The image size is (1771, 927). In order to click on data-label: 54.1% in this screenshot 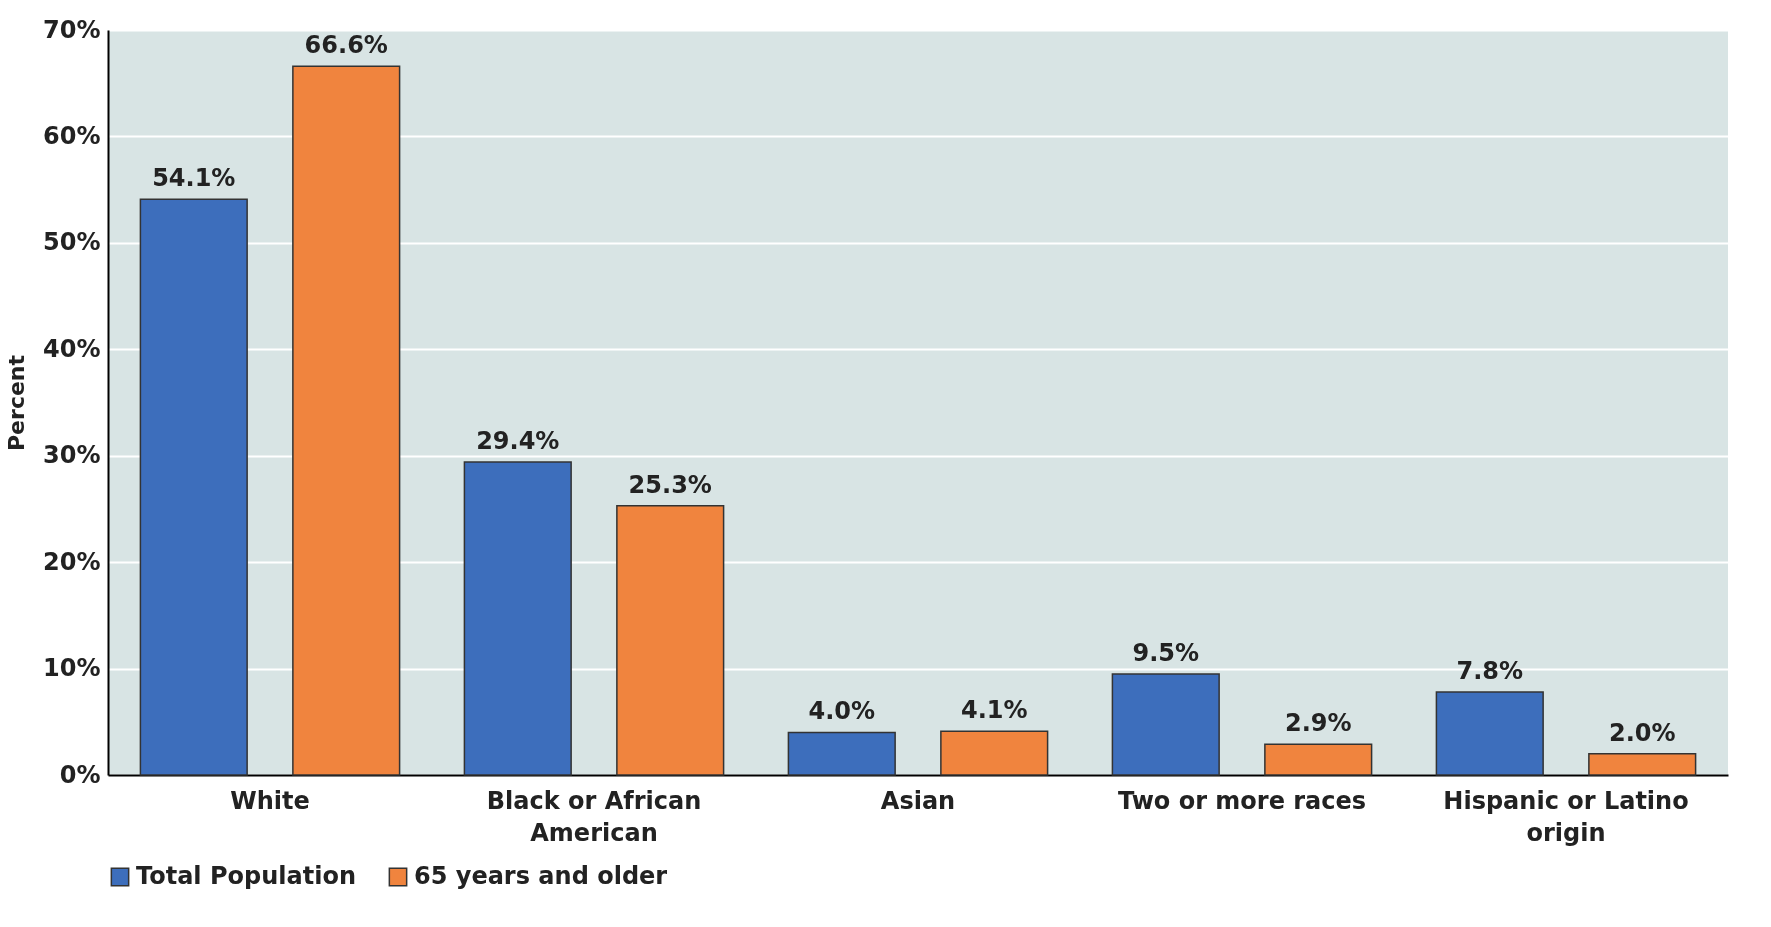, I will do `click(194, 178)`.